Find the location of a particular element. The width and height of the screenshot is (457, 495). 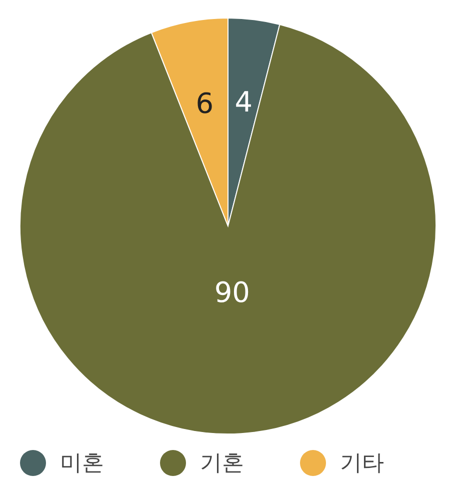

data-label: 4 is located at coordinates (243, 102).